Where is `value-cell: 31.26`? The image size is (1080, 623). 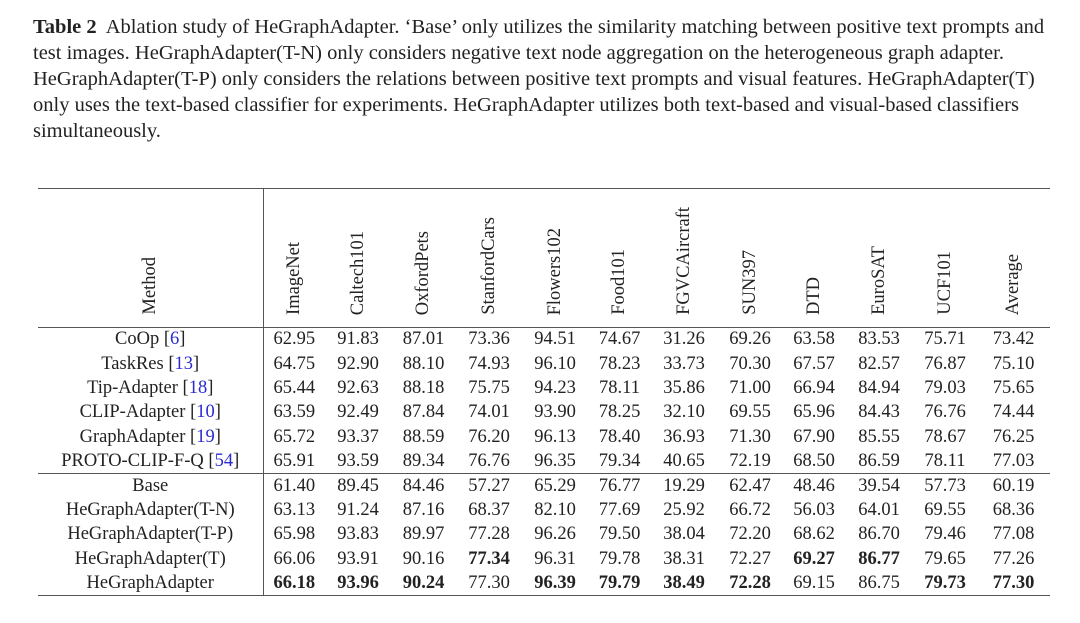 value-cell: 31.26 is located at coordinates (684, 339).